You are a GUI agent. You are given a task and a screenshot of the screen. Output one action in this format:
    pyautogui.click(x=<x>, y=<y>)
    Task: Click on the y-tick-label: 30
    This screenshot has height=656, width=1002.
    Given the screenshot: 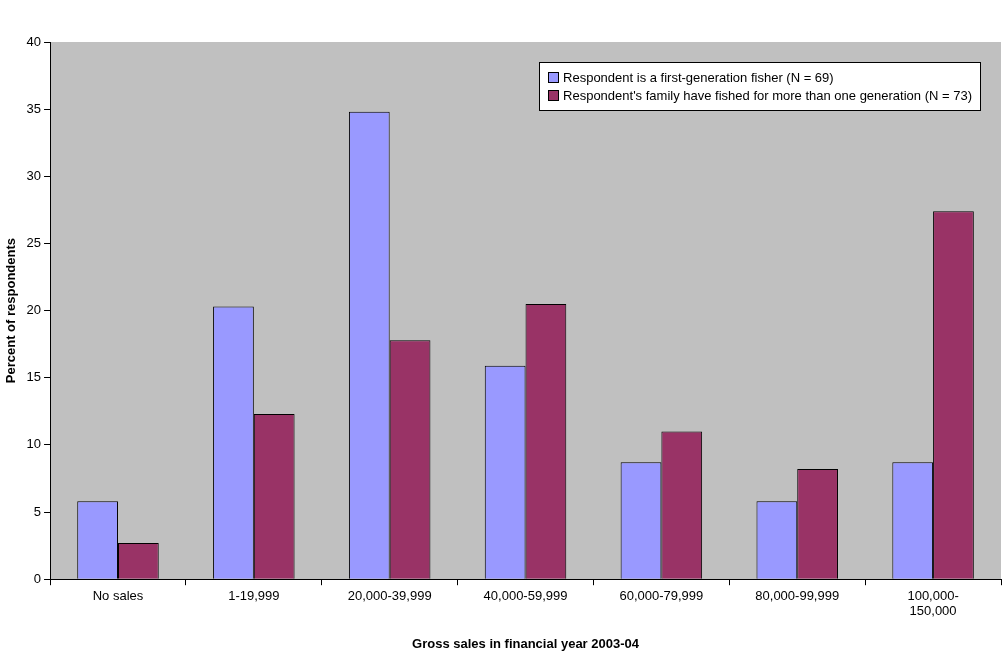 What is the action you would take?
    pyautogui.click(x=34, y=175)
    